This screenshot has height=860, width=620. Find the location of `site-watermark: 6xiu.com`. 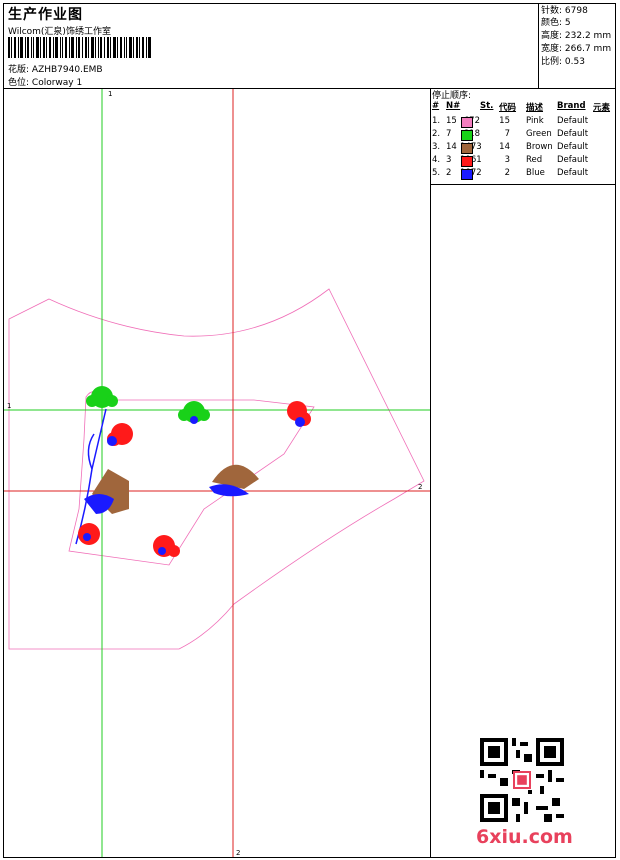

site-watermark: 6xiu.com is located at coordinates (524, 837).